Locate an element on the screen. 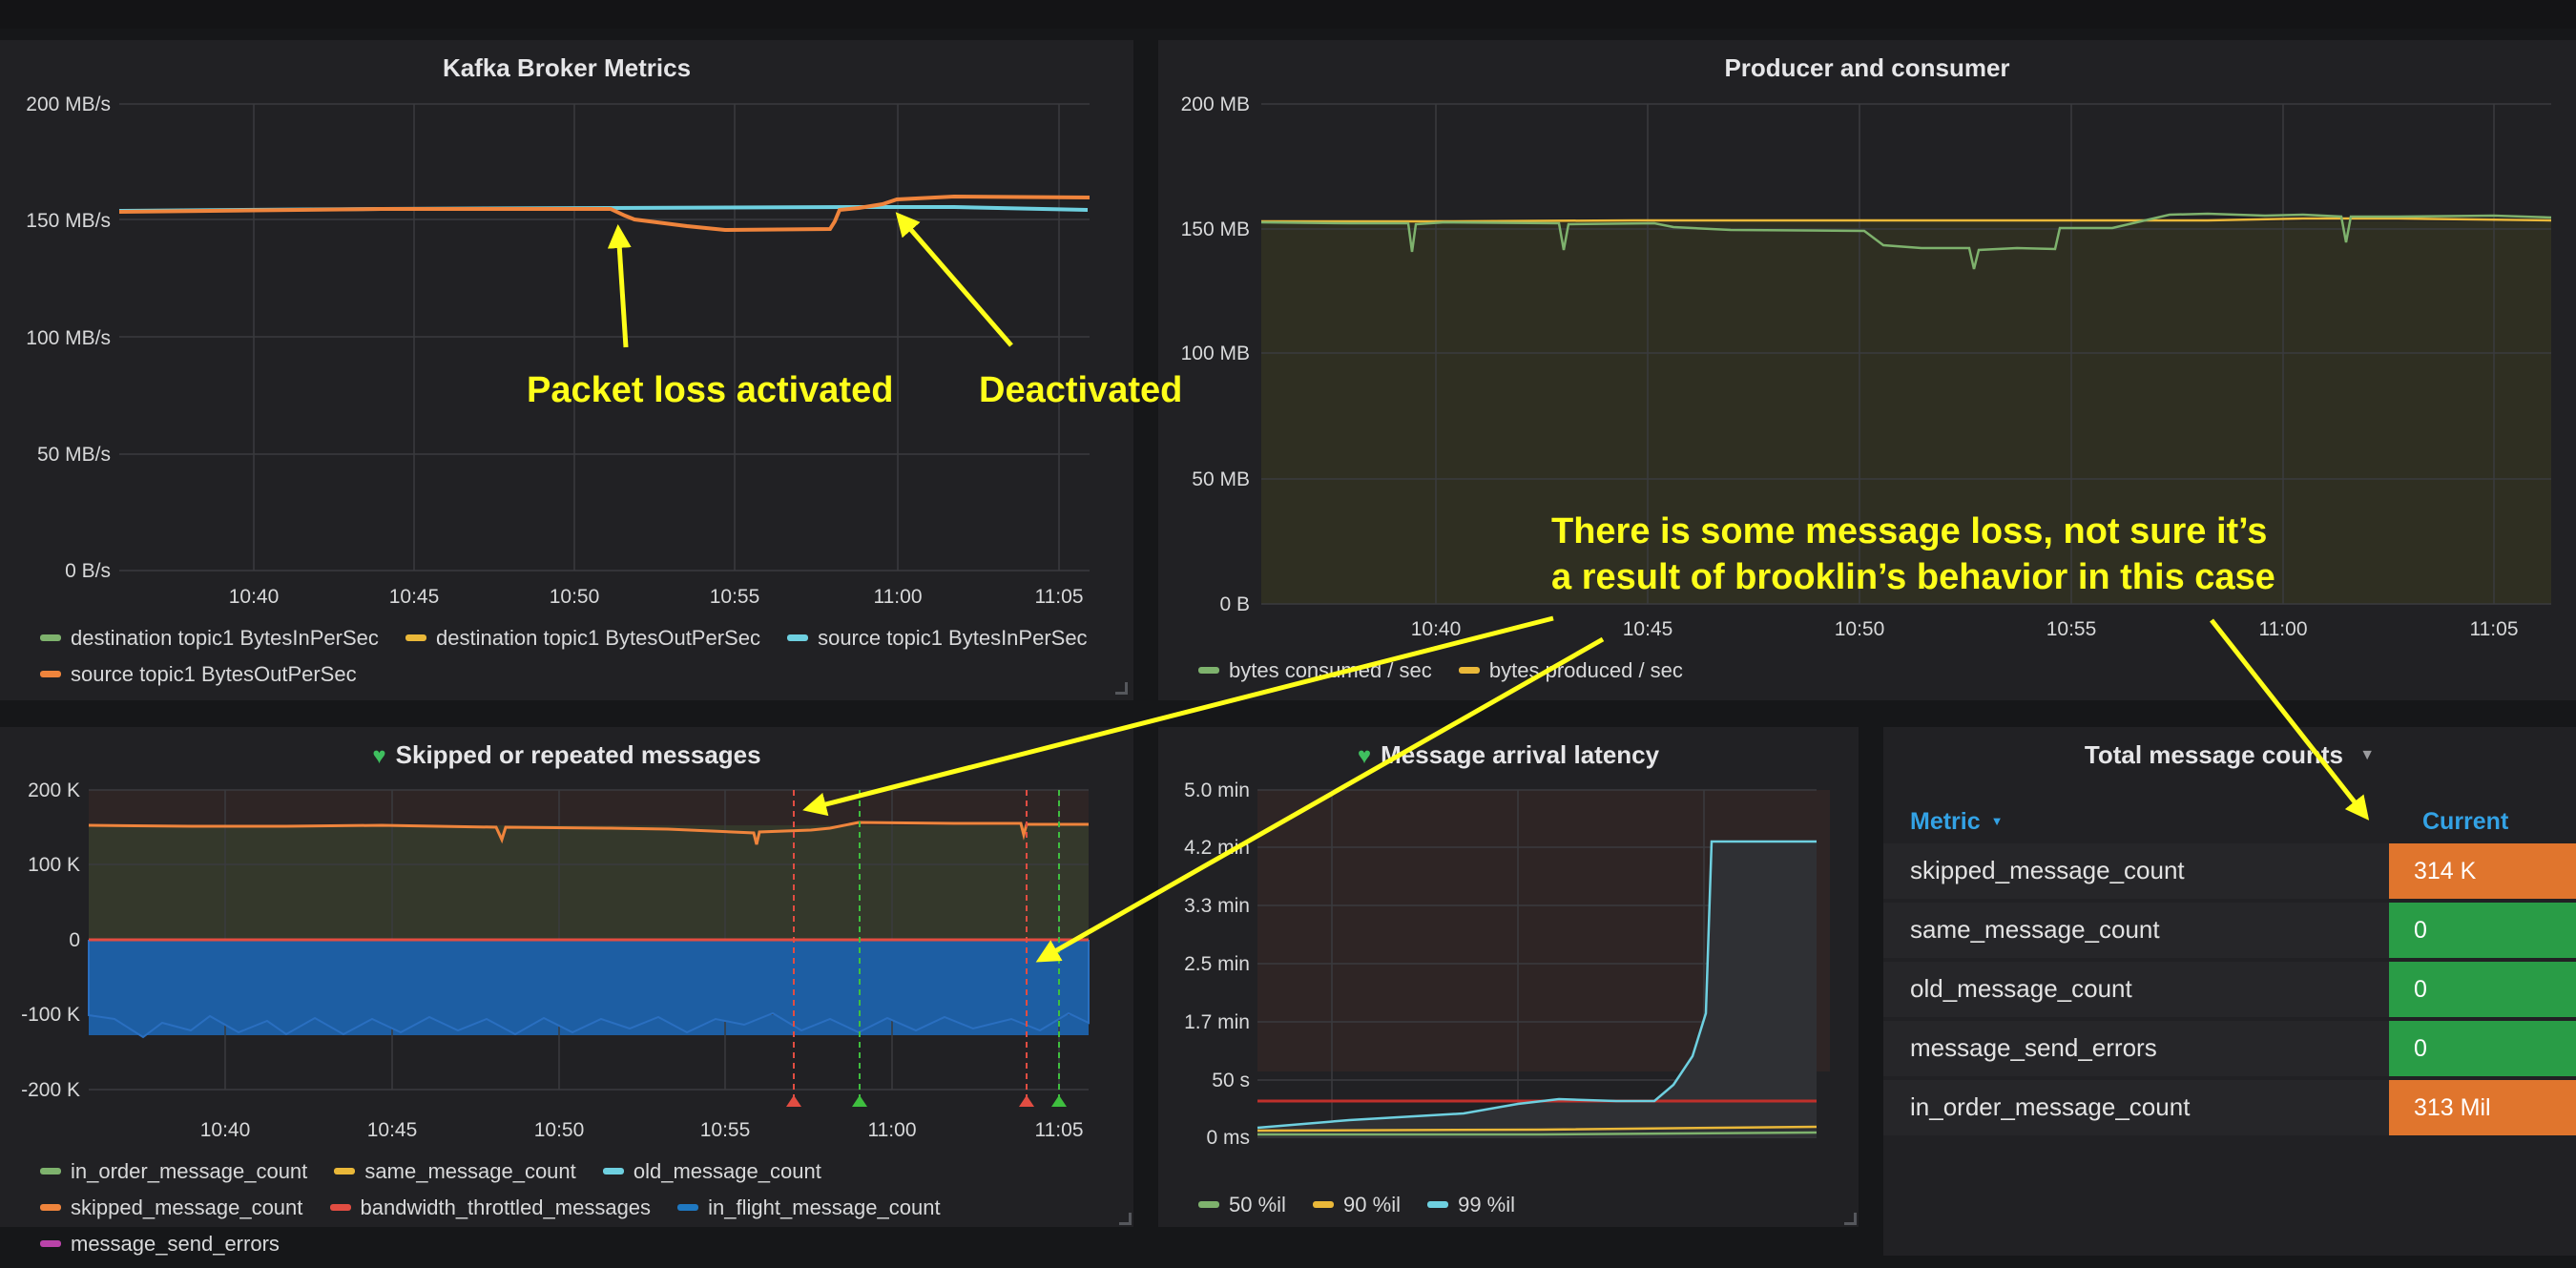 This screenshot has height=1268, width=2576. legend-item: skipped_message_count is located at coordinates (171, 1207).